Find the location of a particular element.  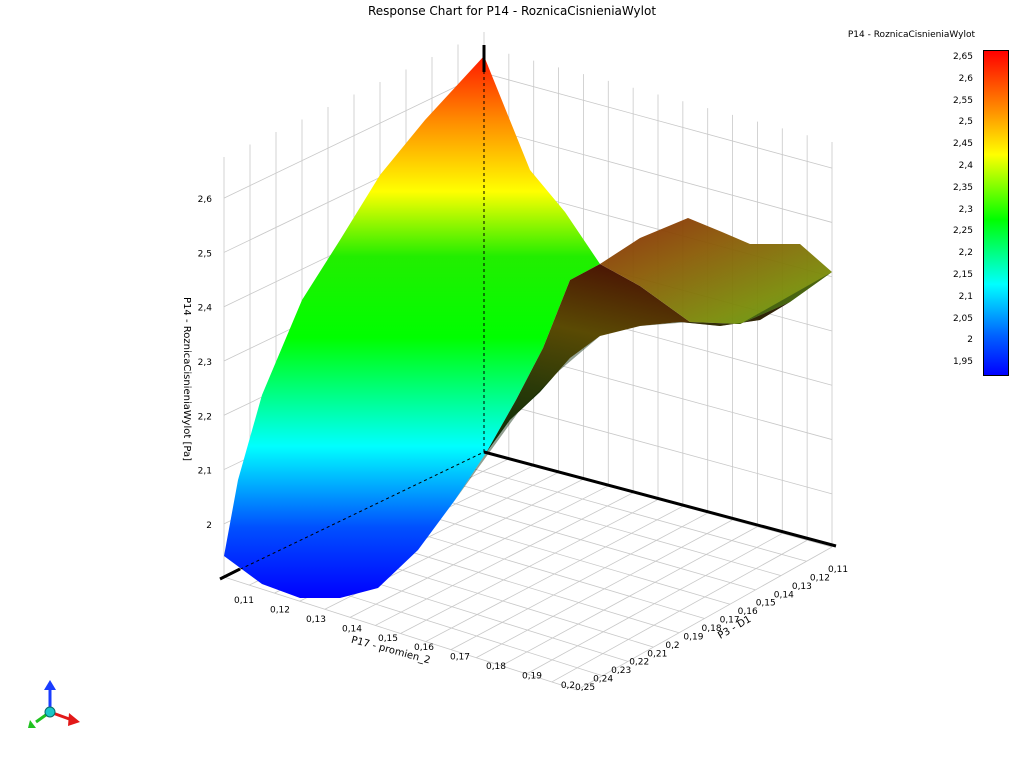

z-tick-label: 2 is located at coordinates (209, 526).